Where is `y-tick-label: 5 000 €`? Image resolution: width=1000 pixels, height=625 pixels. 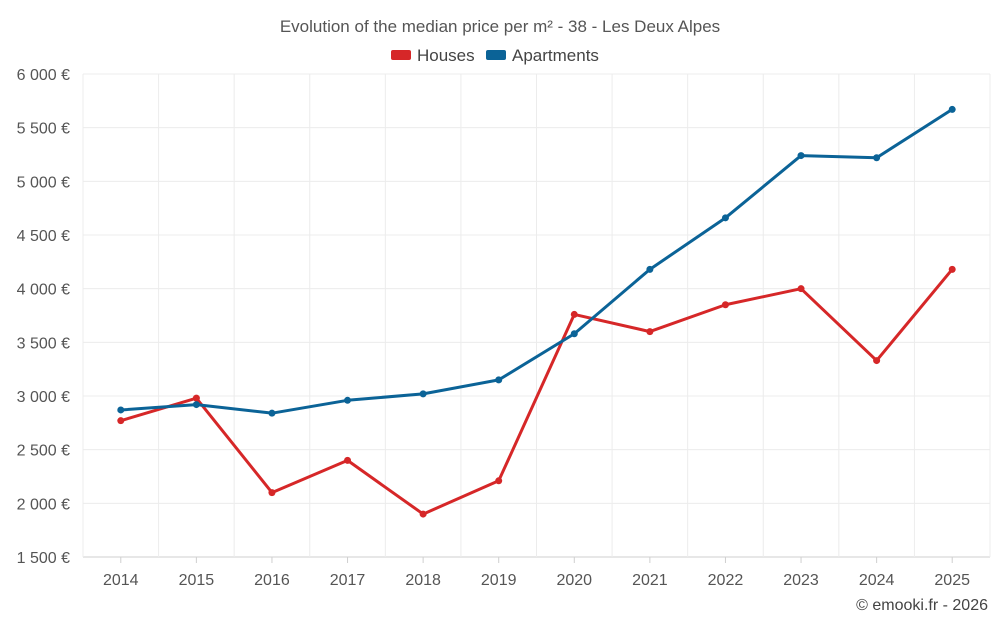
y-tick-label: 5 000 € is located at coordinates (43, 182).